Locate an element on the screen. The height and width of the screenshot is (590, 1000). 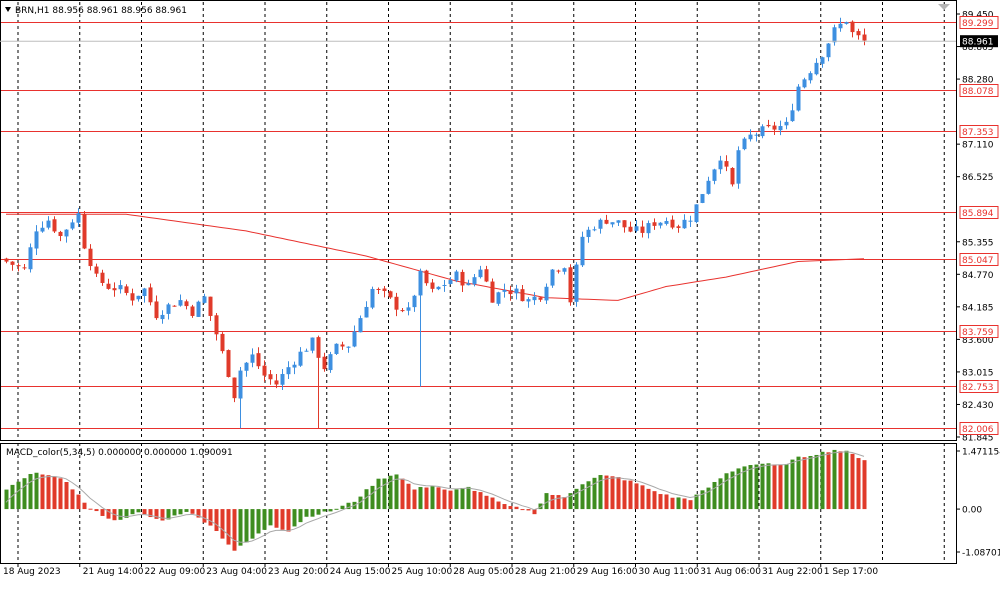
time-tick-label: 28 Aug 05:00 is located at coordinates (483, 572).